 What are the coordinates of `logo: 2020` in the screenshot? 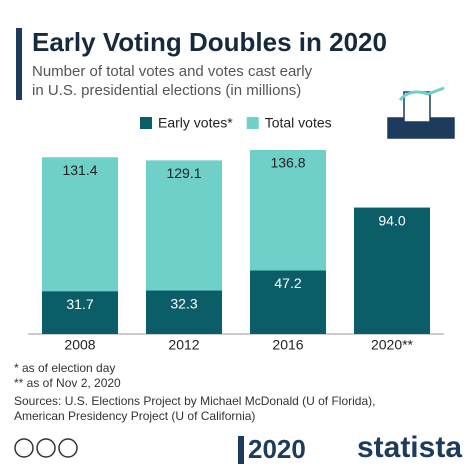 It's located at (277, 449).